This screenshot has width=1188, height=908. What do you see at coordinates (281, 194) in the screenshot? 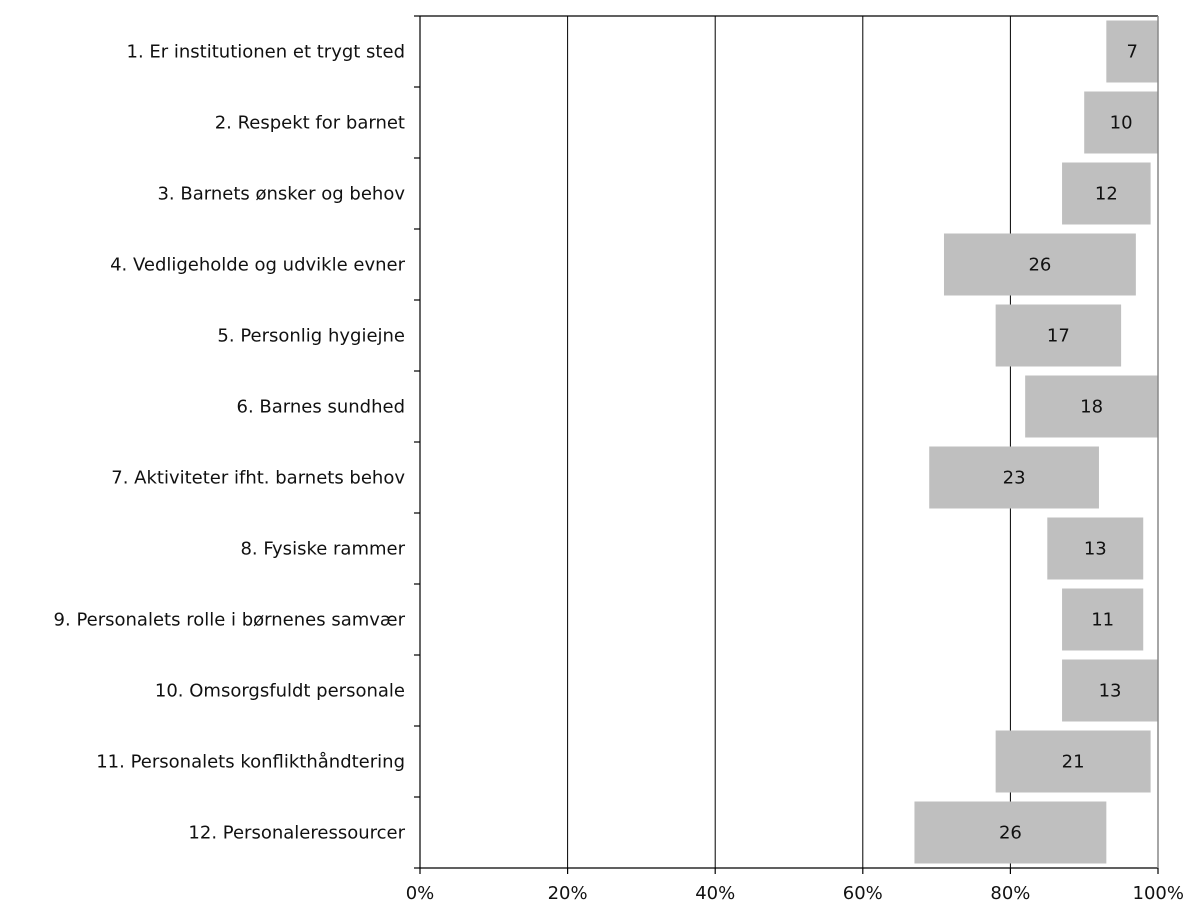
I see `category-label: 3. Barnets ønsker og behov` at bounding box center [281, 194].